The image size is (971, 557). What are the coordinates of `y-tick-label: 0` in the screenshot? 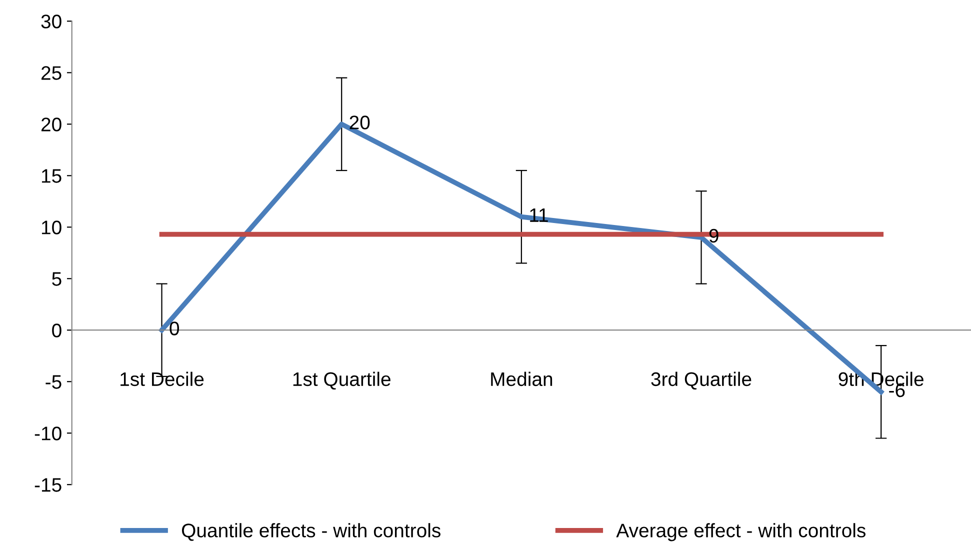 It's located at (57, 331).